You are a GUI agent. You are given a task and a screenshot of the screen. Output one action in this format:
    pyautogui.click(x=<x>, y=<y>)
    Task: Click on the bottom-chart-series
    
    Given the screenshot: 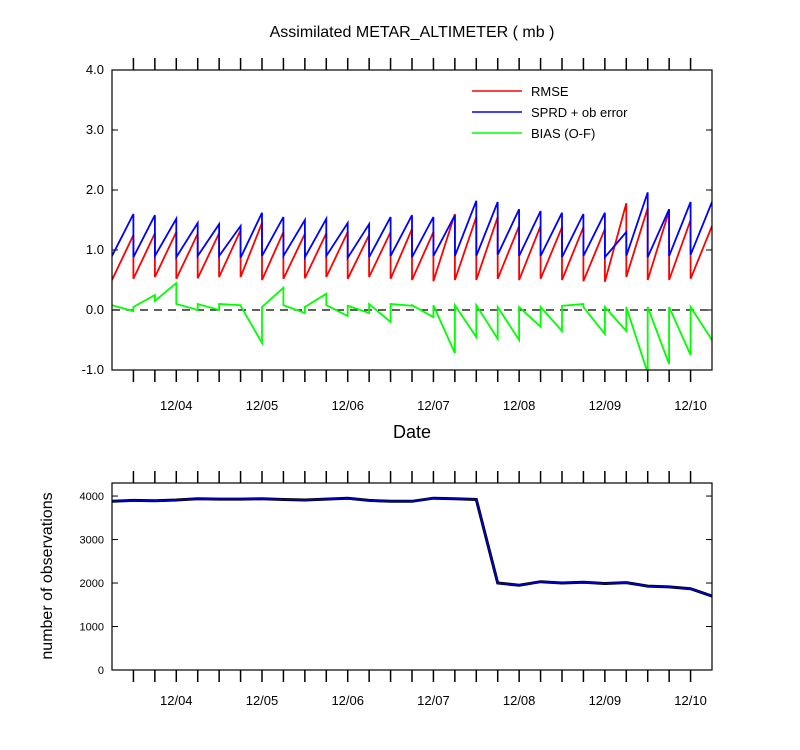 What is the action you would take?
    pyautogui.click(x=412, y=547)
    